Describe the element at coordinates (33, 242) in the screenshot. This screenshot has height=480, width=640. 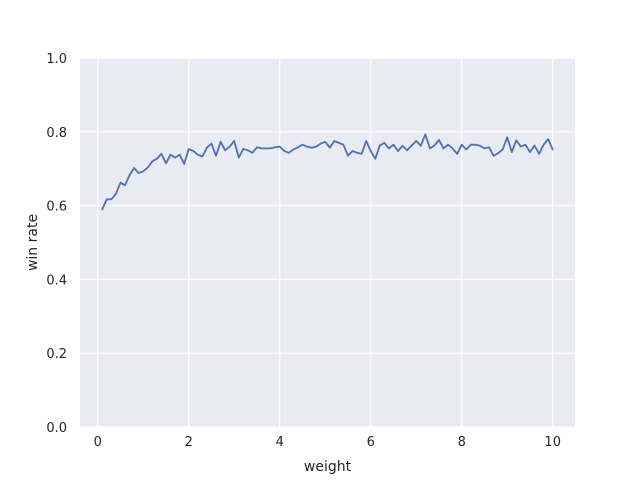
I see `y-axis-label: win rate` at that location.